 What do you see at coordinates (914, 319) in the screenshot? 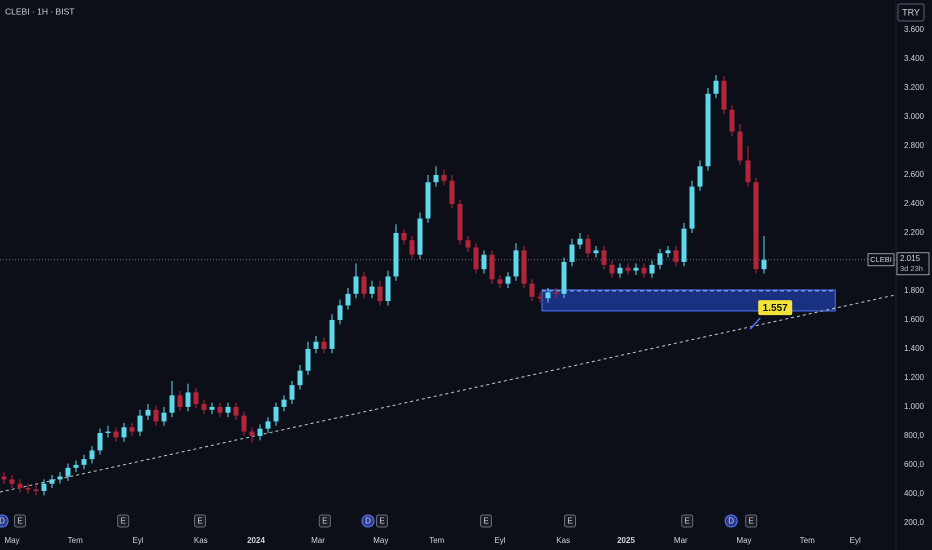
I see `y-tick-label: 1.600` at bounding box center [914, 319].